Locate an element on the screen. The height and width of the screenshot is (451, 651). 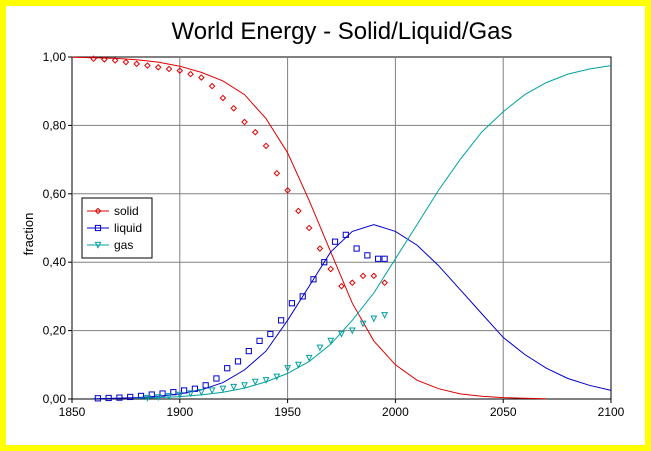
legend-marker-gas is located at coordinates (98, 245).